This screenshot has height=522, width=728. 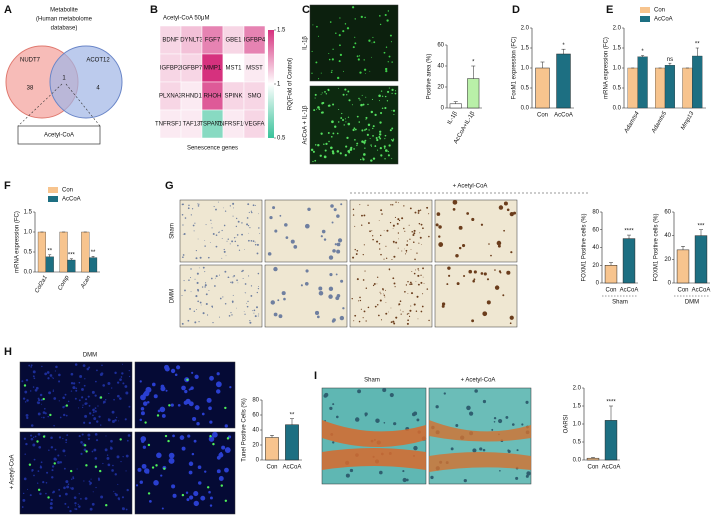 What do you see at coordinates (440, 67) in the screenshot?
I see `y-tick-label: 40` at bounding box center [440, 67].